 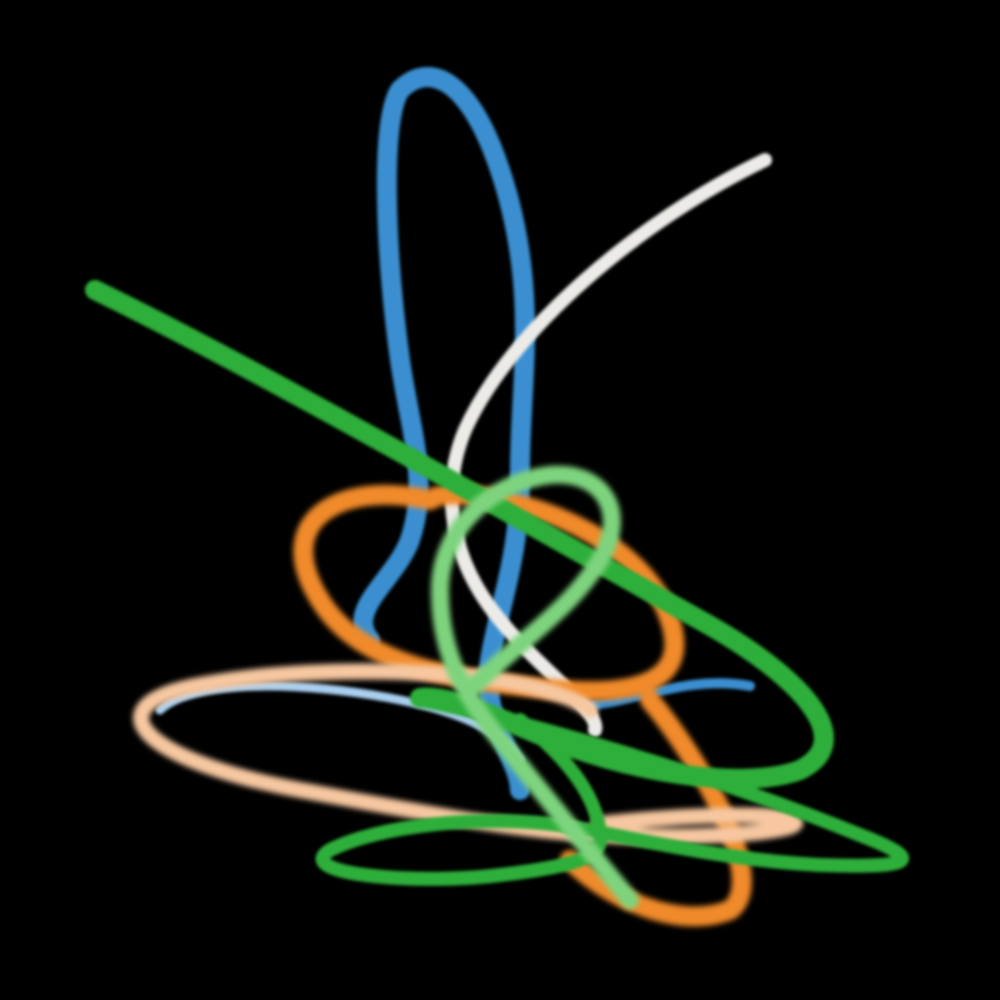 I want to click on light-green-ribbon, so click(x=535, y=687).